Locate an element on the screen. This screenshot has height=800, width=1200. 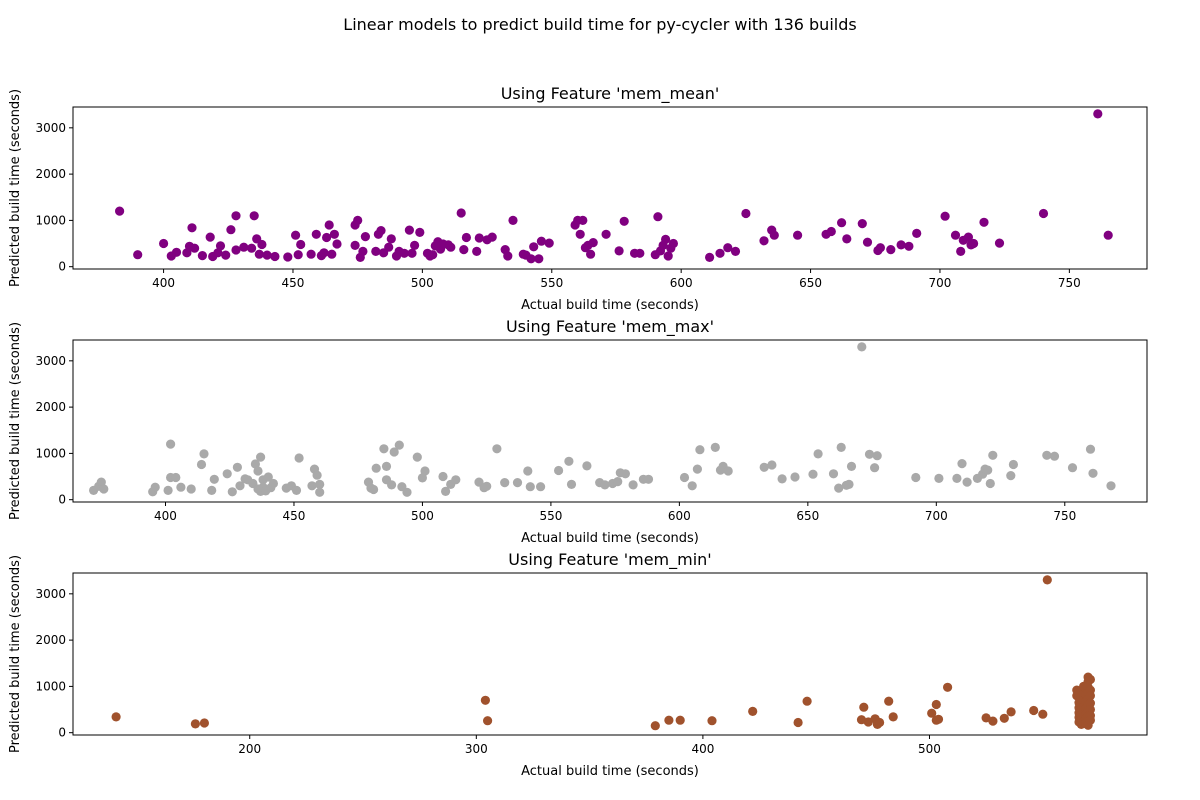
x-tick-label: 550 is located at coordinates (551, 283).